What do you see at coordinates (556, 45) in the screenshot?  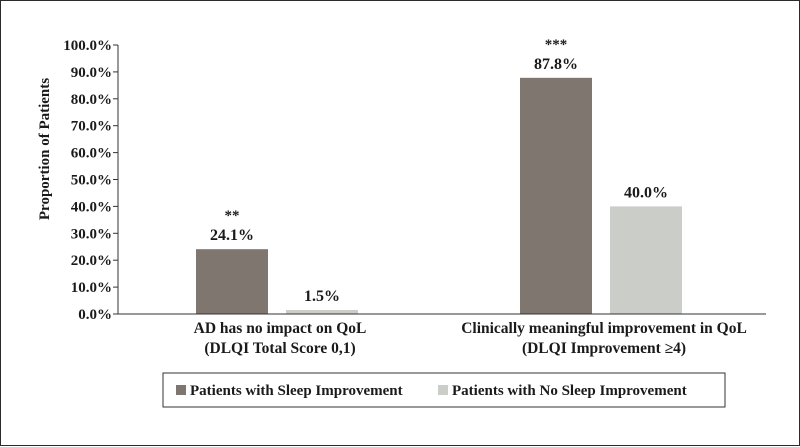 I see `significance-marker: ***` at bounding box center [556, 45].